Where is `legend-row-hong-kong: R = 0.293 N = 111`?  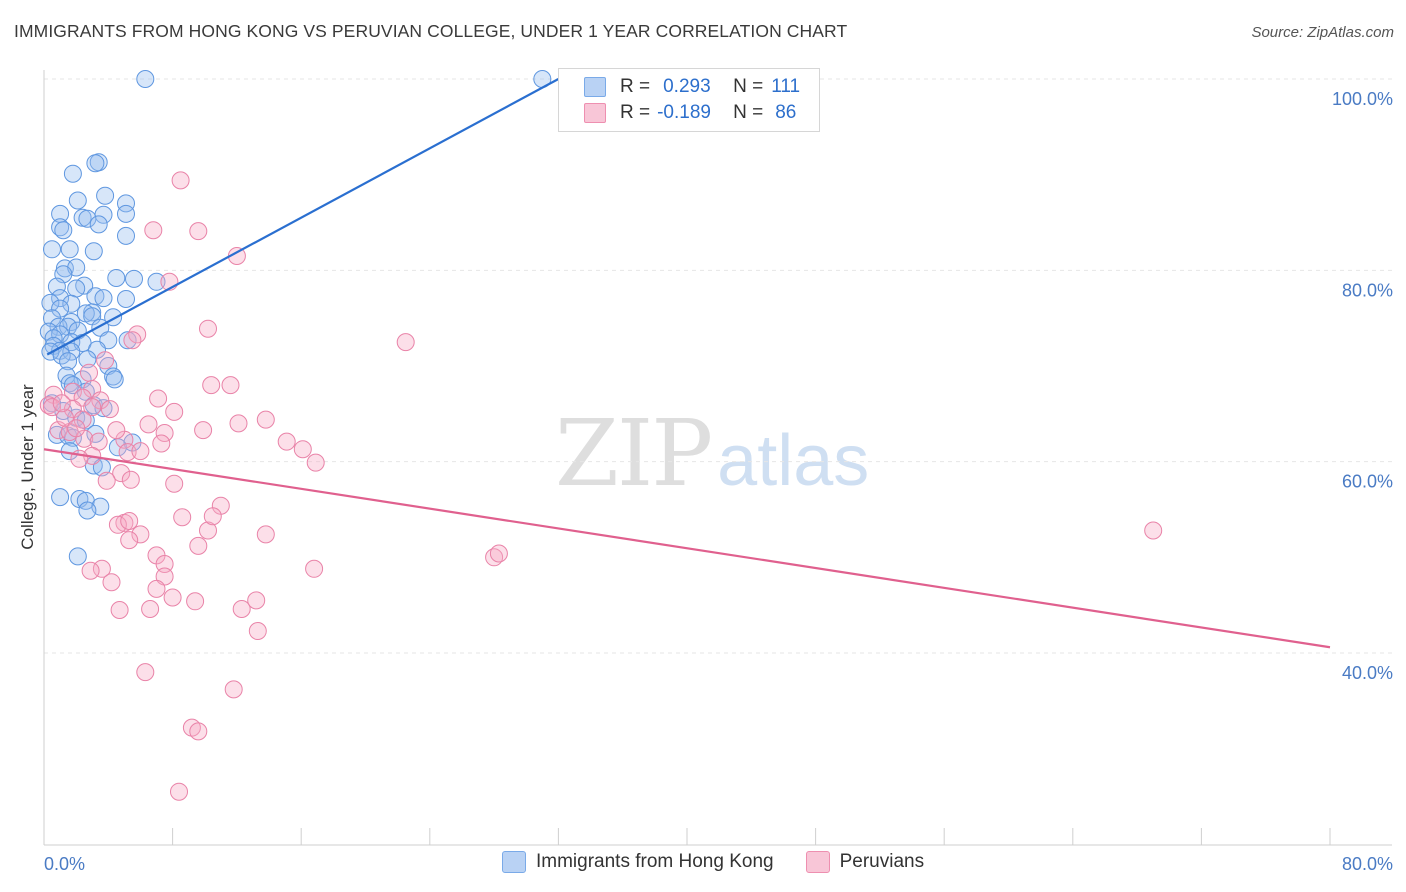
legend-row-hong-kong: R = 0.293 N = 111 is located at coordinates (692, 87).